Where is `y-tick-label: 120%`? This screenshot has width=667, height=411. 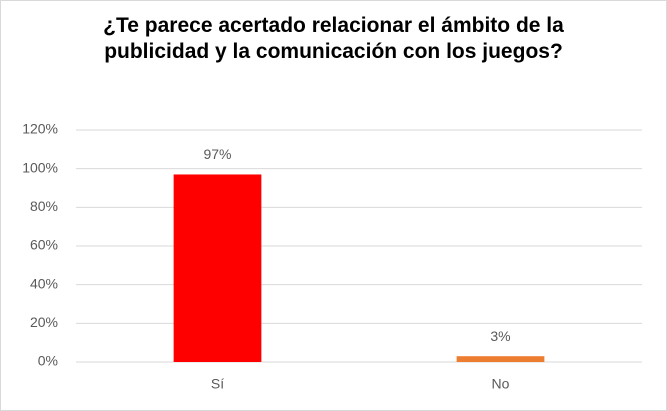 y-tick-label: 120% is located at coordinates (40, 129).